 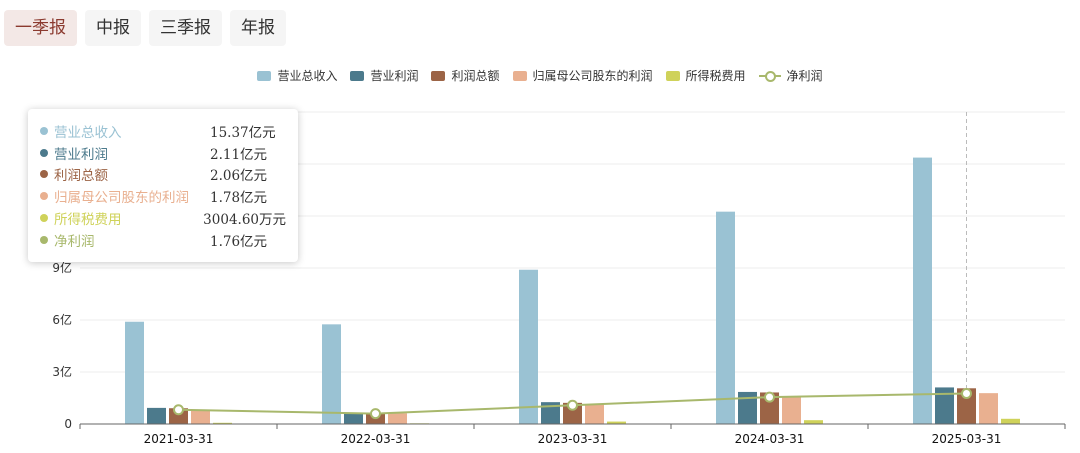 I want to click on legend-item-parent-net-profit: 归属母公司股东的利润, so click(x=582, y=75).